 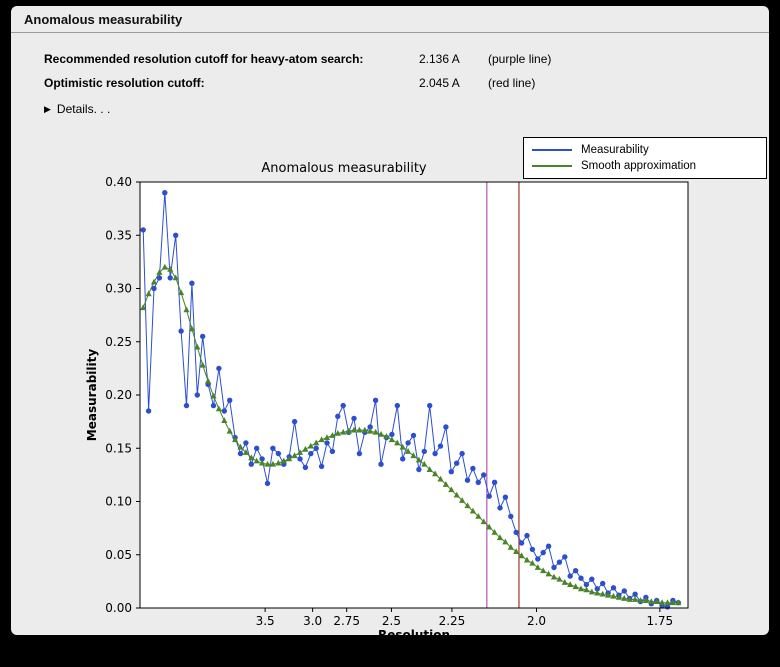 What do you see at coordinates (47, 109) in the screenshot?
I see `disclosure-triangle-icon: ▶` at bounding box center [47, 109].